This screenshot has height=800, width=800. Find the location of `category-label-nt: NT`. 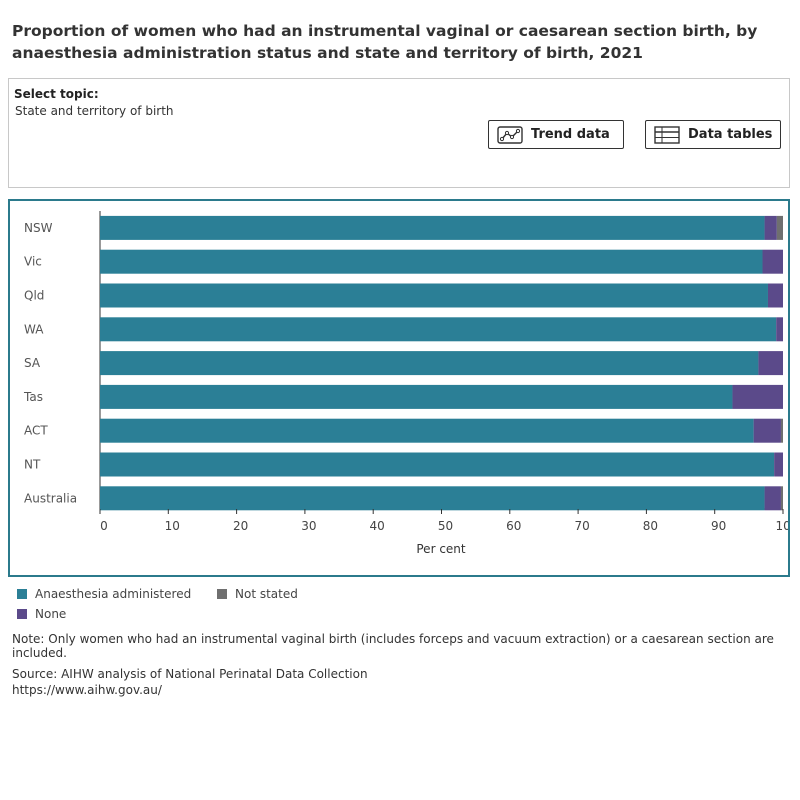

category-label-nt: NT is located at coordinates (32, 465).